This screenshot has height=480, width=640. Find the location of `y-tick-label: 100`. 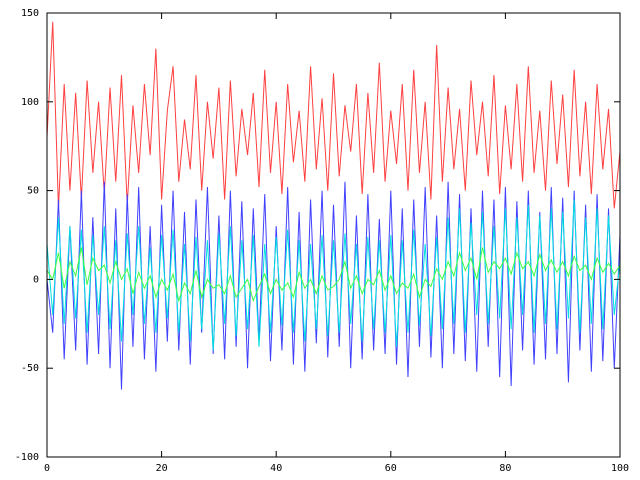

y-tick-label: 100 is located at coordinates (30, 102).